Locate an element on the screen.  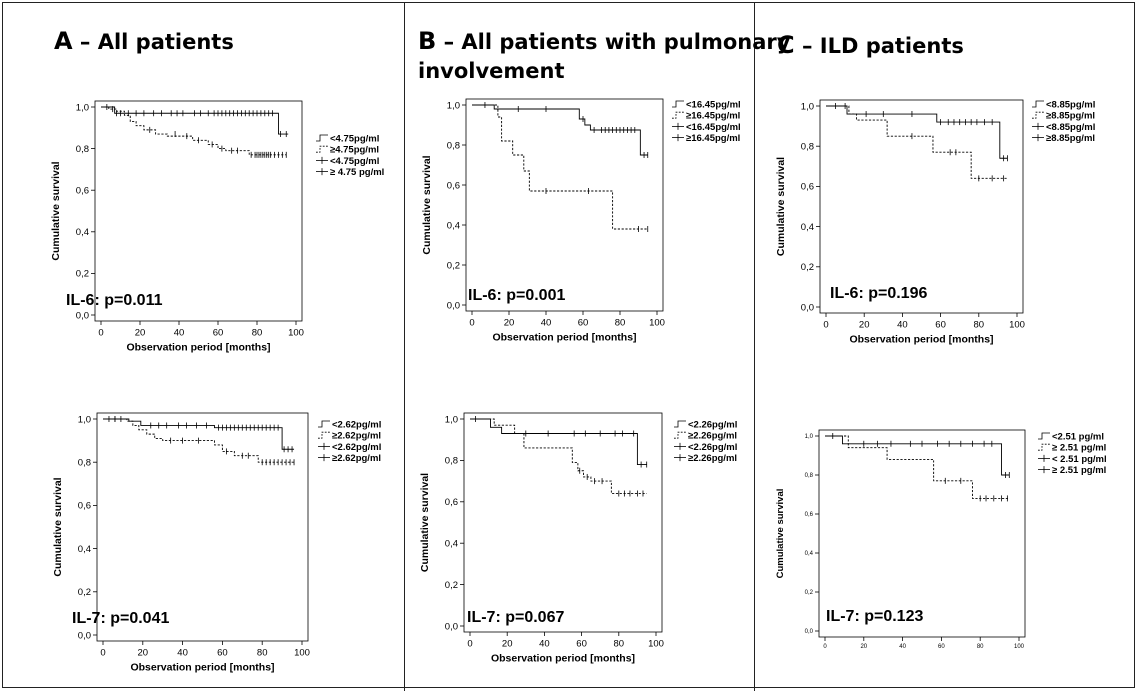
panel-c-letter: C is located at coordinates (786, 45).